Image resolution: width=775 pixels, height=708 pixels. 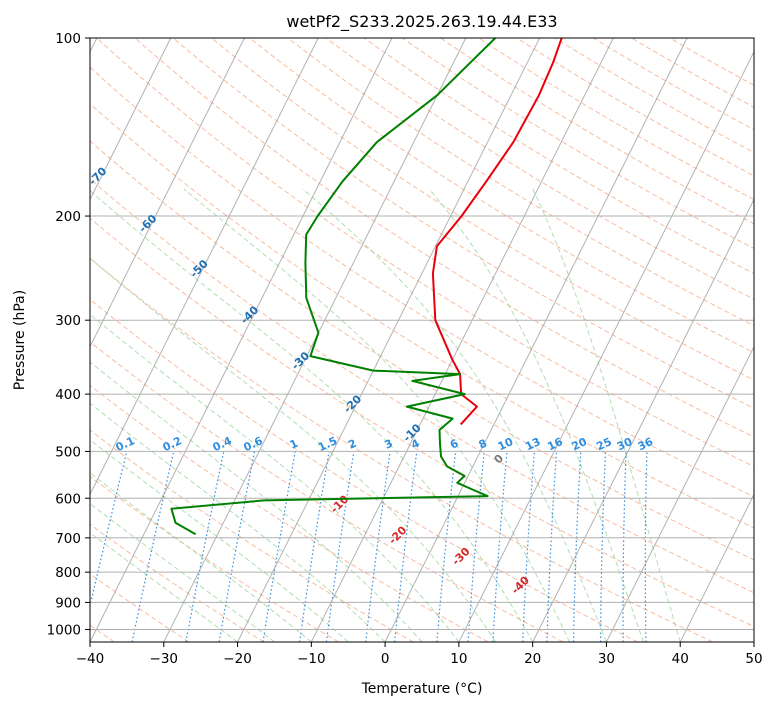 I want to click on y-tick-label: 100, so click(x=68, y=39).